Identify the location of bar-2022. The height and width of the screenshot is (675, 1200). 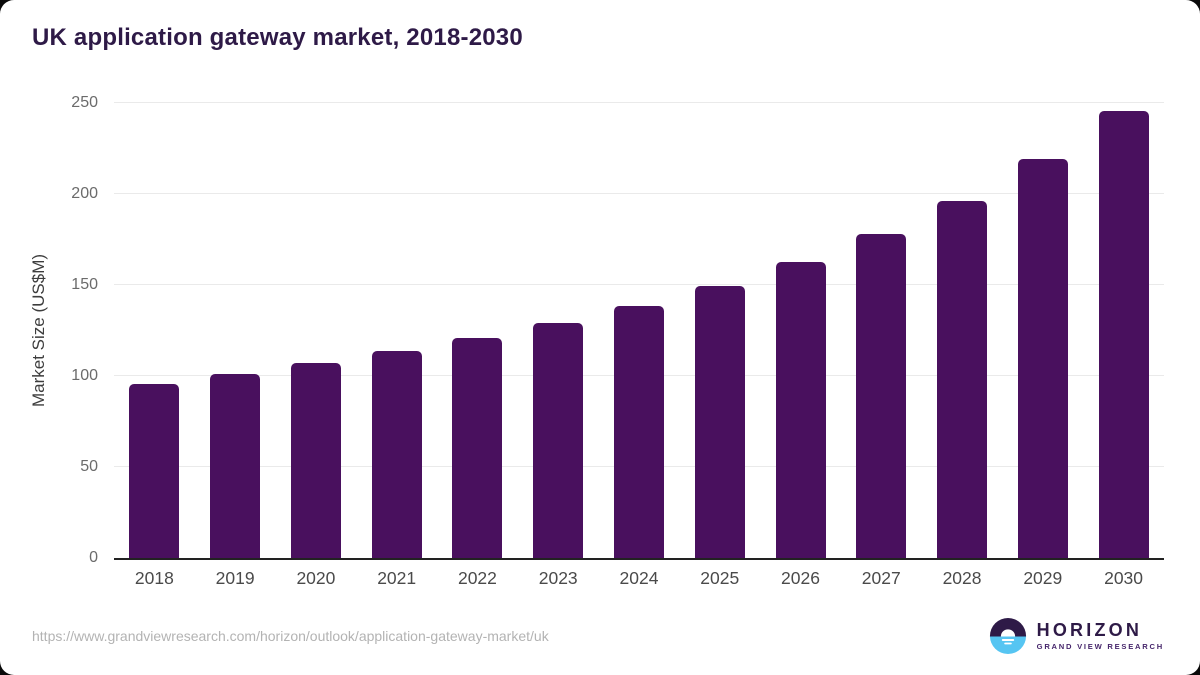
(477, 447).